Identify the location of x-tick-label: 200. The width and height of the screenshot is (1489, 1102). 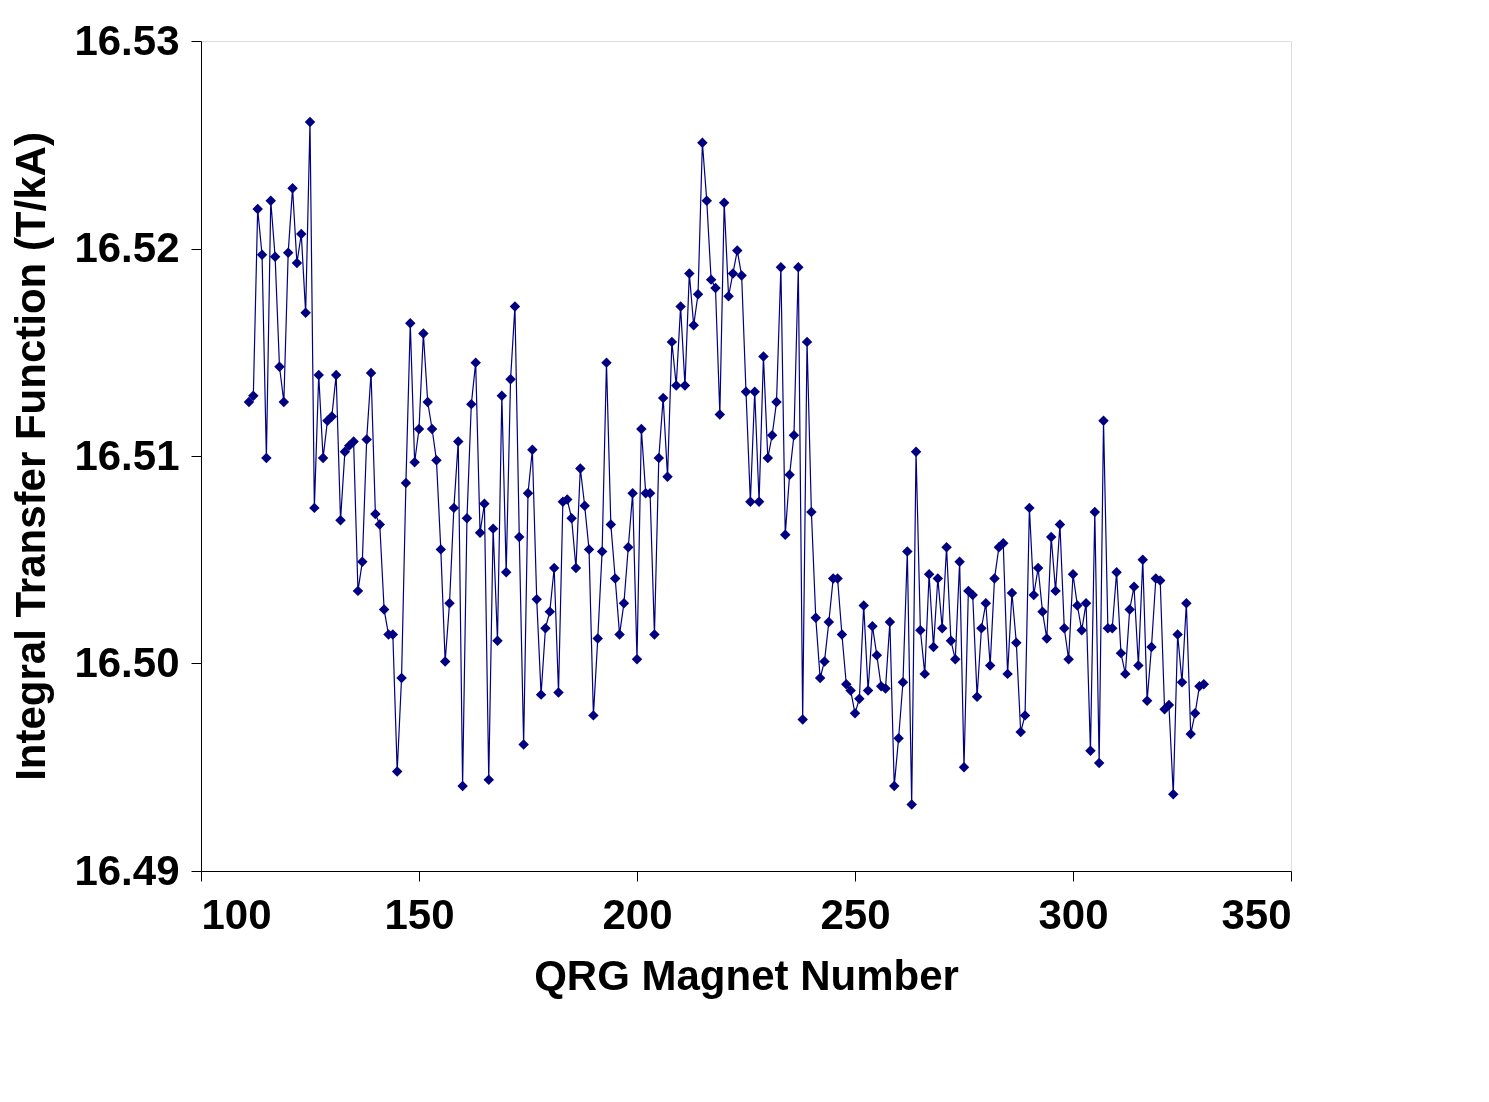
(637, 914).